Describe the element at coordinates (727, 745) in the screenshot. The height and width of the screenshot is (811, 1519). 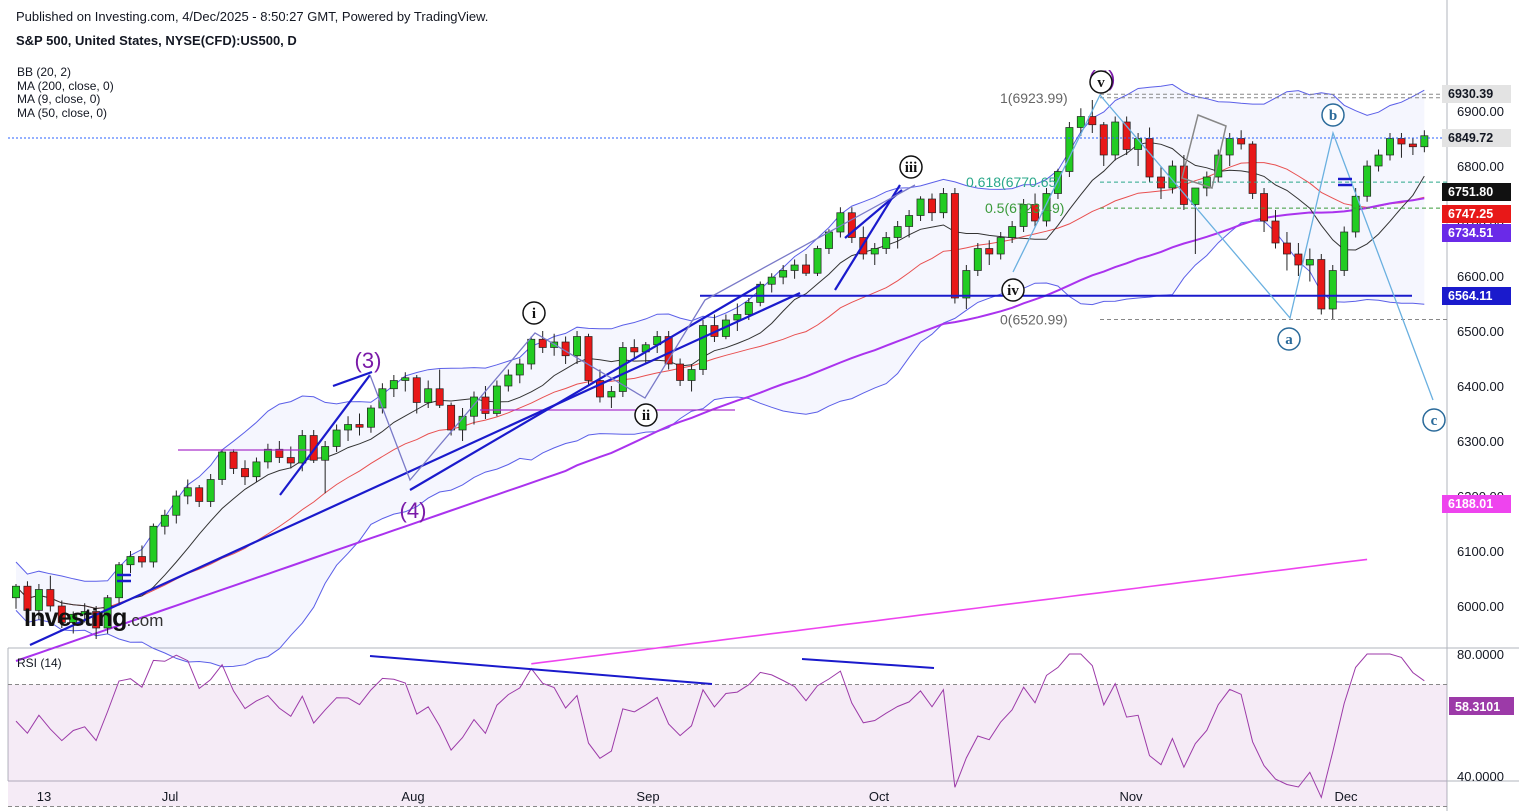
I see `rsi-band` at that location.